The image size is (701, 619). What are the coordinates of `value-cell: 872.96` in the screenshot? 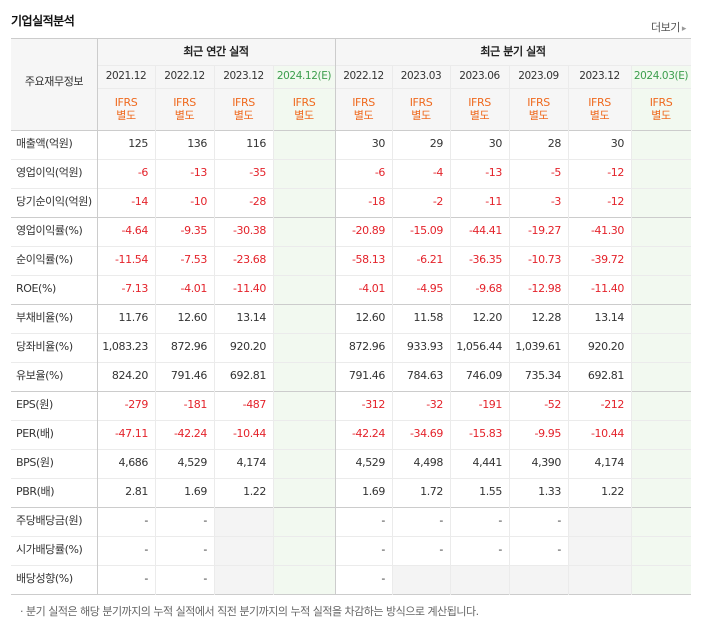 It's located at (188, 346).